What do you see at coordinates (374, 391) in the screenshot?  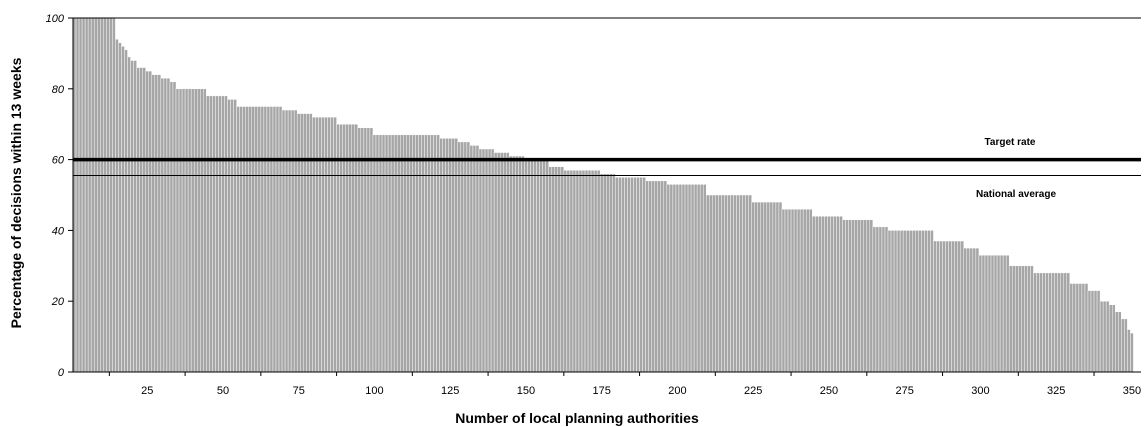 I see `x-tick-label: 100` at bounding box center [374, 391].